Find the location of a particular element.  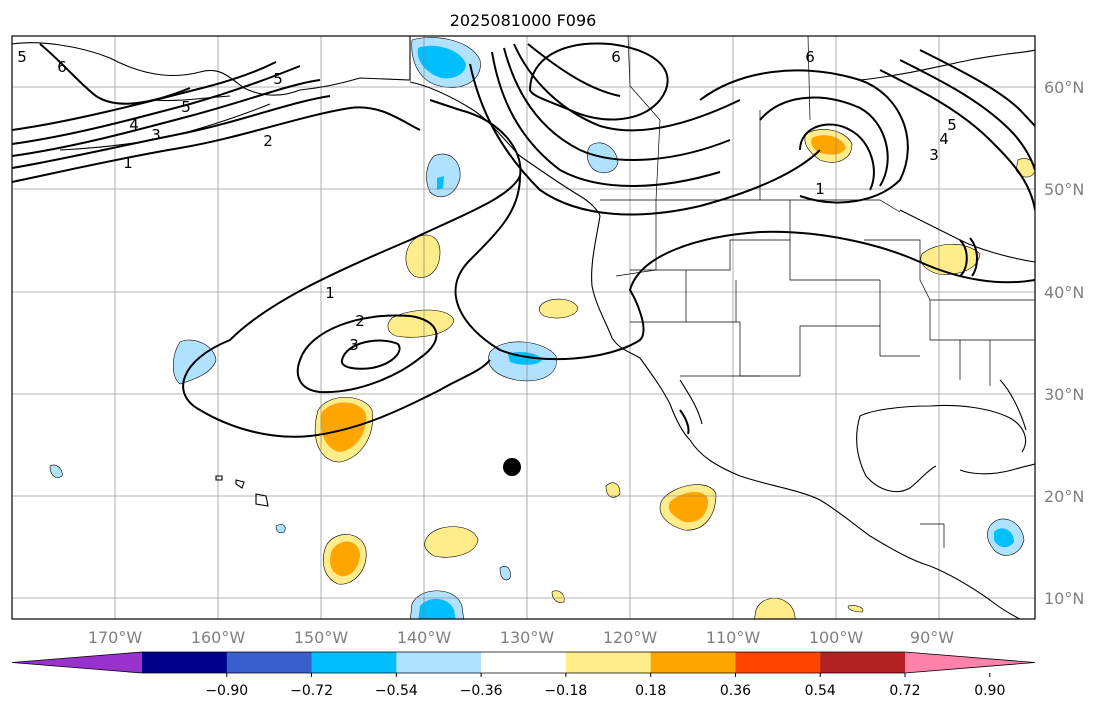

colorbar-tick-label: 0.54 is located at coordinates (820, 691).